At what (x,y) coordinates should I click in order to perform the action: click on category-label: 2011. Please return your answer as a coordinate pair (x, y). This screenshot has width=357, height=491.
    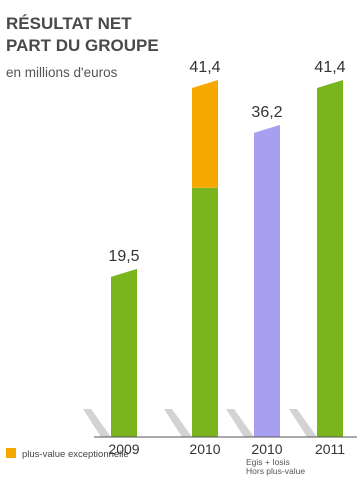
    Looking at the image, I should click on (330, 449).